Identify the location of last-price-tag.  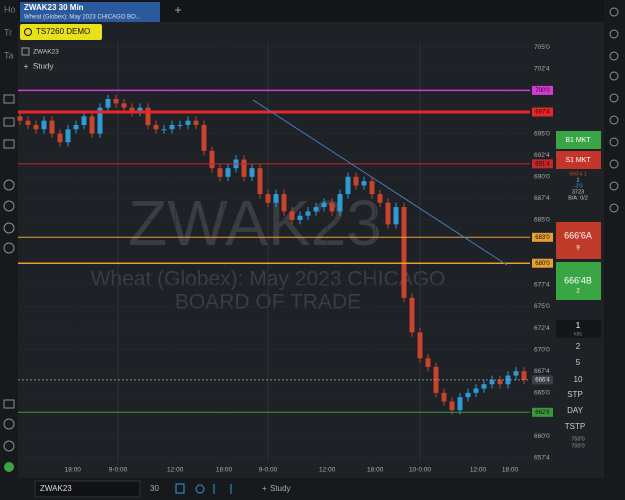
(542, 380).